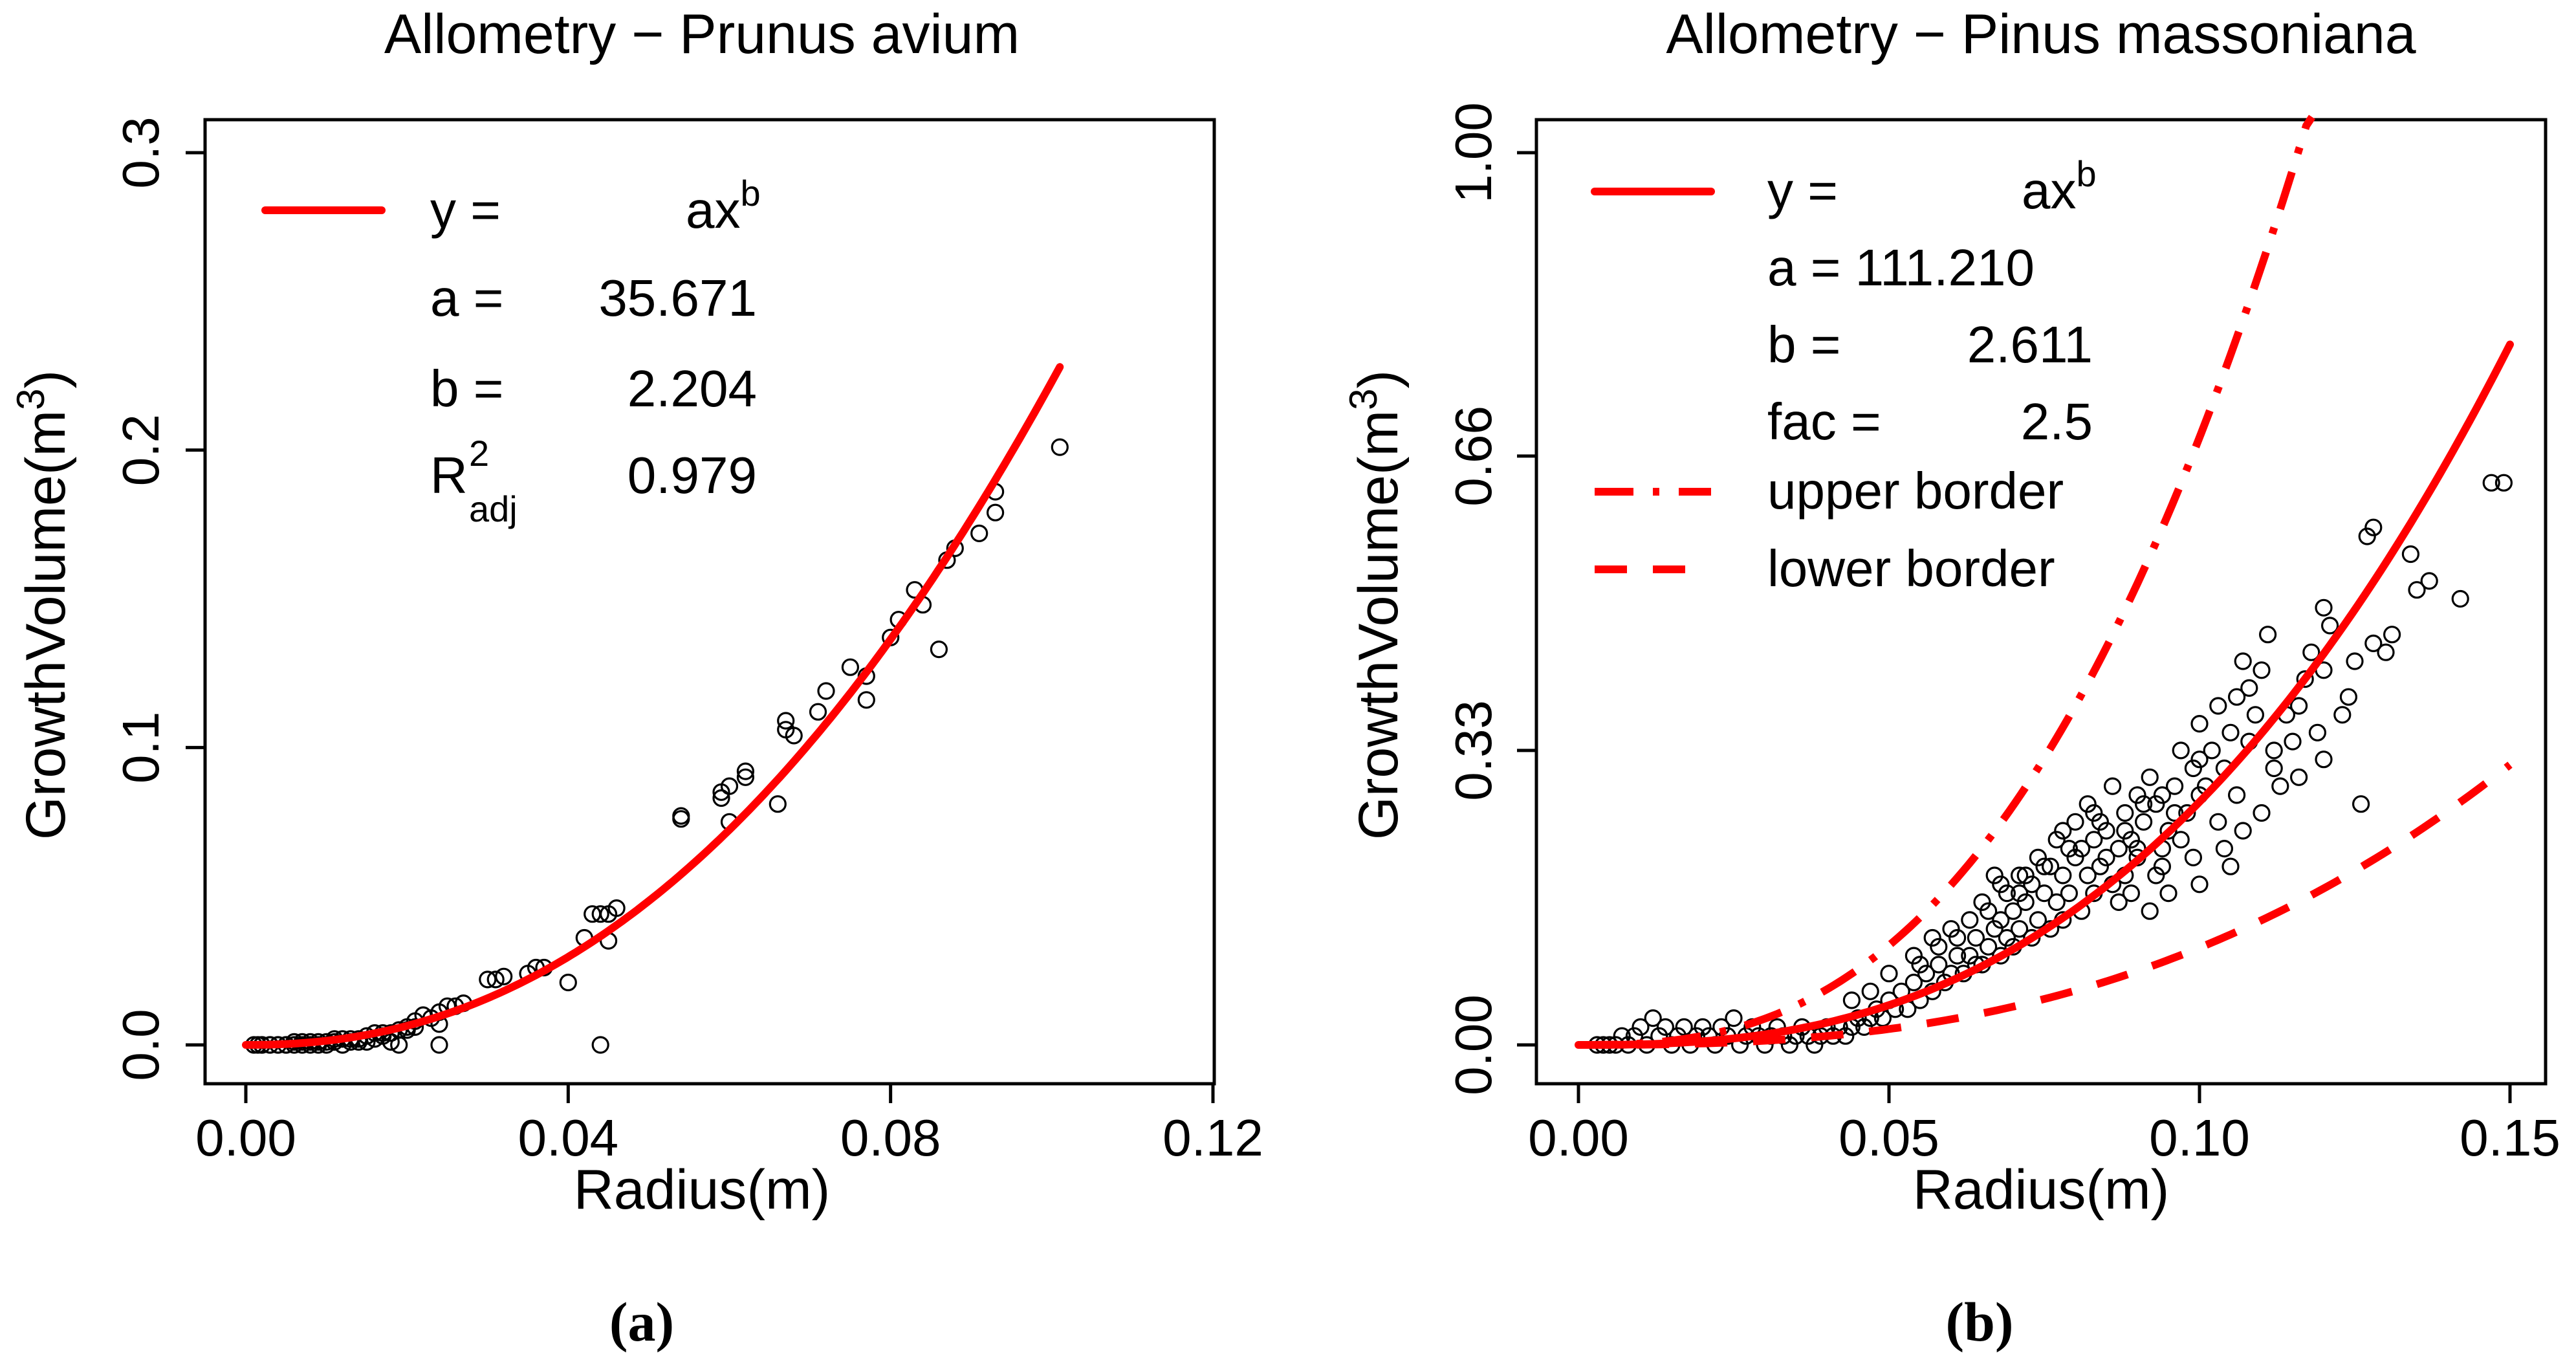  What do you see at coordinates (465, 210) in the screenshot?
I see `legend-line-1-lhs: y =` at bounding box center [465, 210].